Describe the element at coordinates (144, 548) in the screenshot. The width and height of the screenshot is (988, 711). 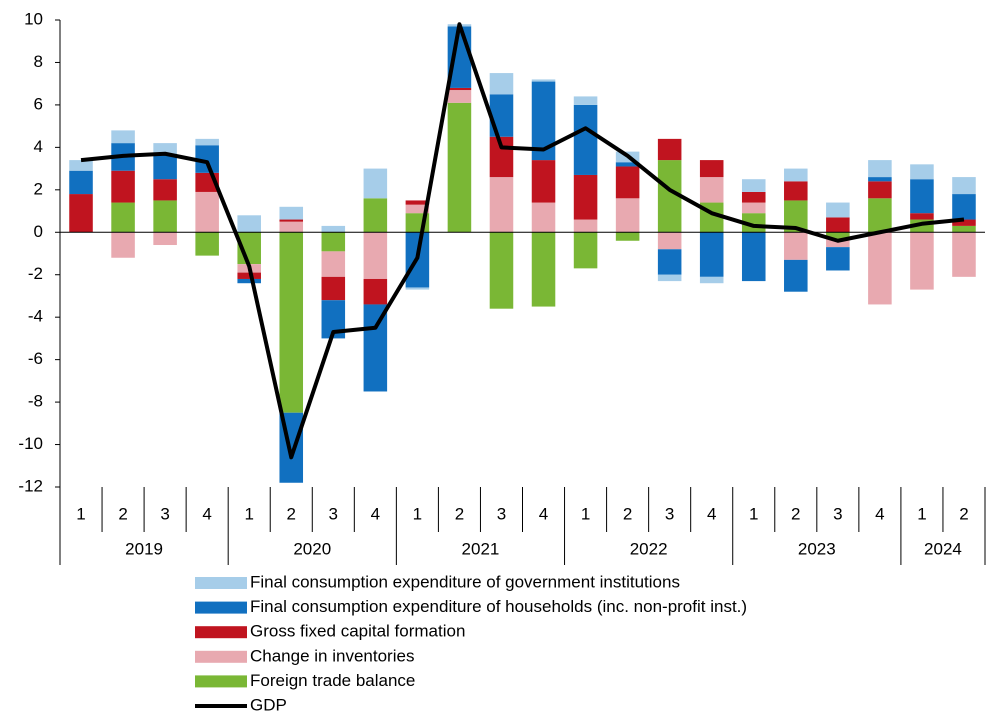
I see `year-label: 2019` at that location.